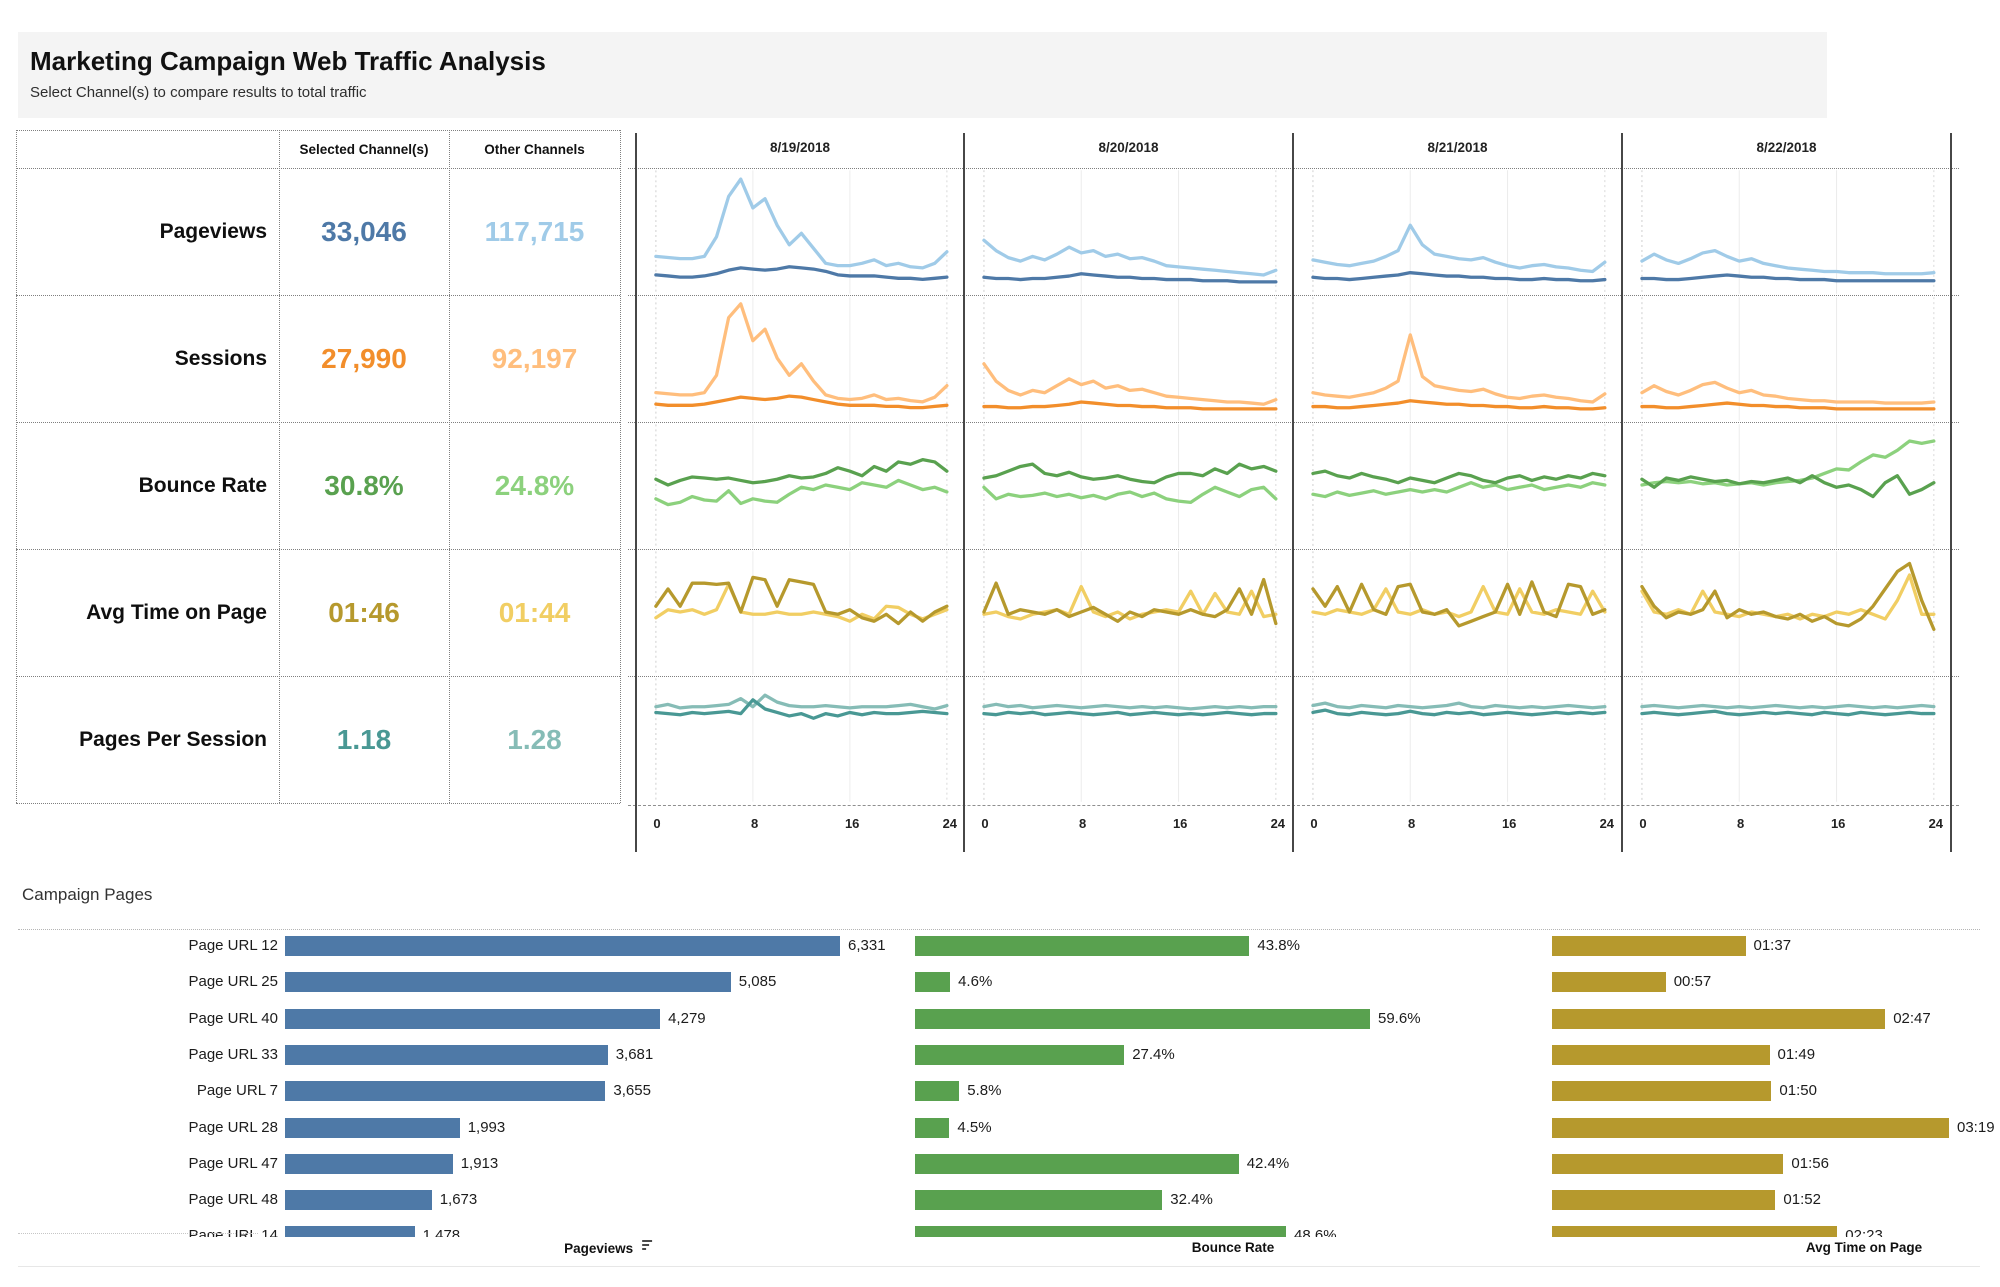  Describe the element at coordinates (534, 612) in the screenshot. I see `kpi-value-other: 01:44` at that location.